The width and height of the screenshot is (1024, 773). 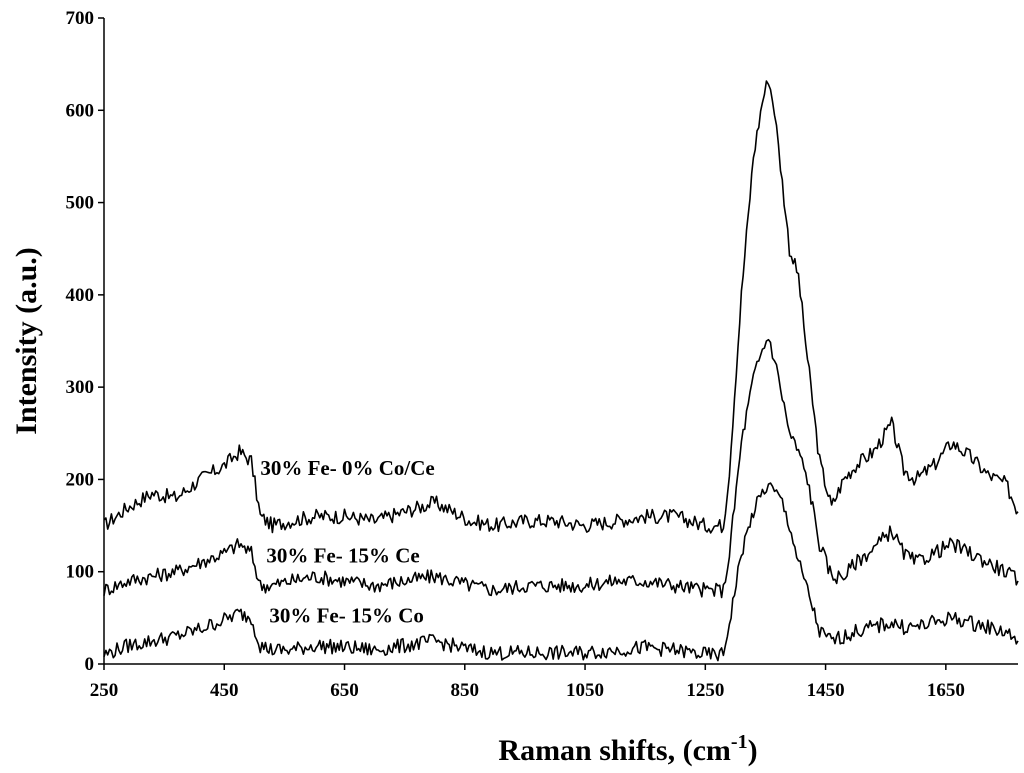 I want to click on y-tick-label: 700, so click(x=80, y=18).